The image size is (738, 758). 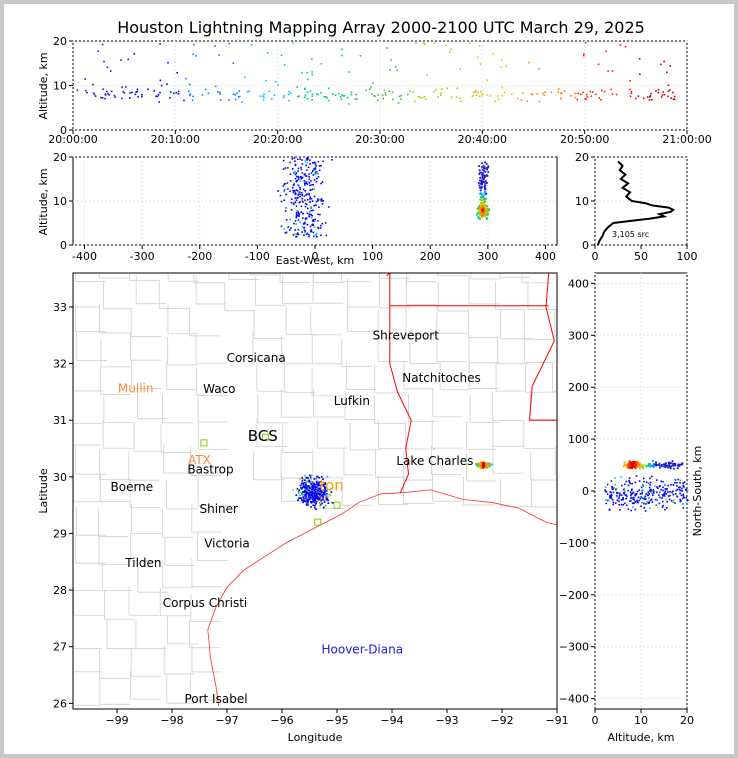 What do you see at coordinates (578, 439) in the screenshot?
I see `ns-ytick-label: 100` at bounding box center [578, 439].